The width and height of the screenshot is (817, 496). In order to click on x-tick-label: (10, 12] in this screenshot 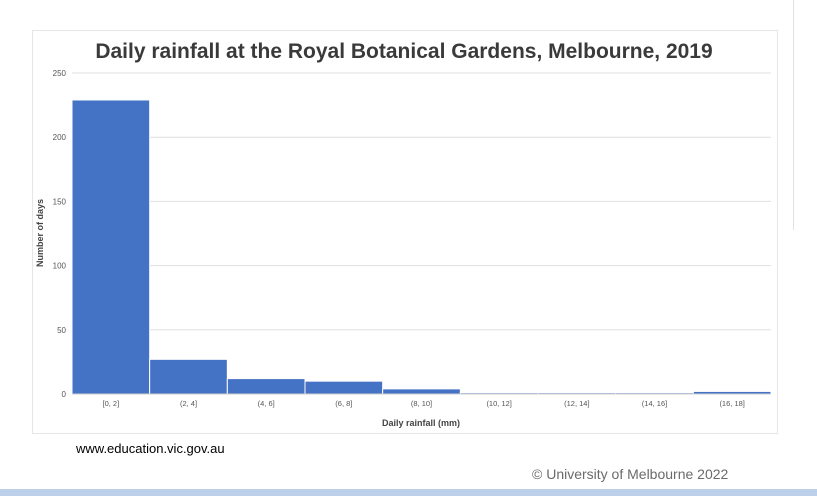, I will do `click(498, 403)`.